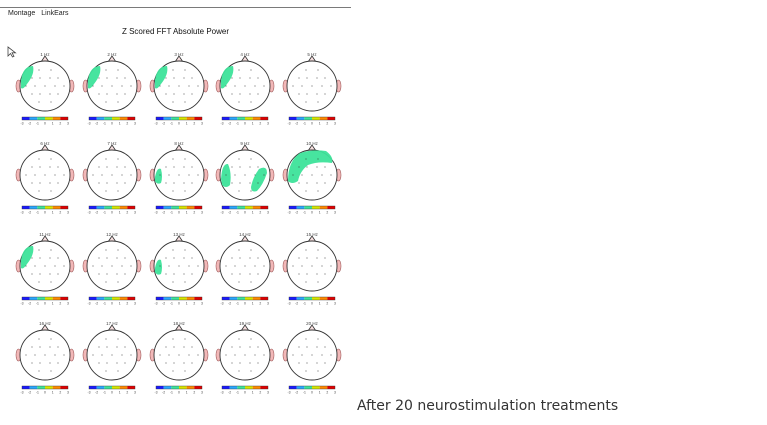  Describe the element at coordinates (45, 89) in the screenshot. I see `topomap-1: 1 Hz -3 -2 -1 0 1 2 3` at that location.